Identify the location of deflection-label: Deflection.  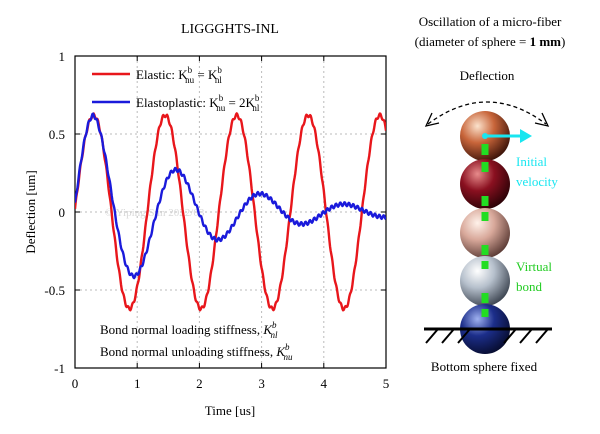
(487, 75).